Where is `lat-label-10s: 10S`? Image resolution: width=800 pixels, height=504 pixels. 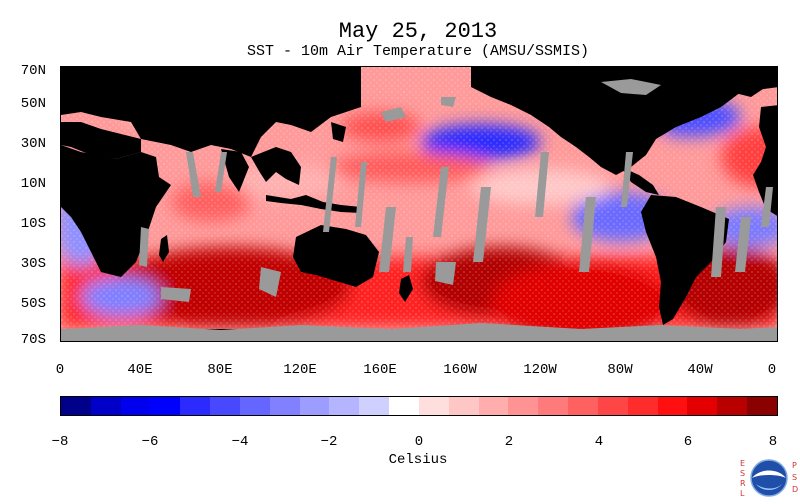
lat-label-10s: 10S is located at coordinates (33, 224).